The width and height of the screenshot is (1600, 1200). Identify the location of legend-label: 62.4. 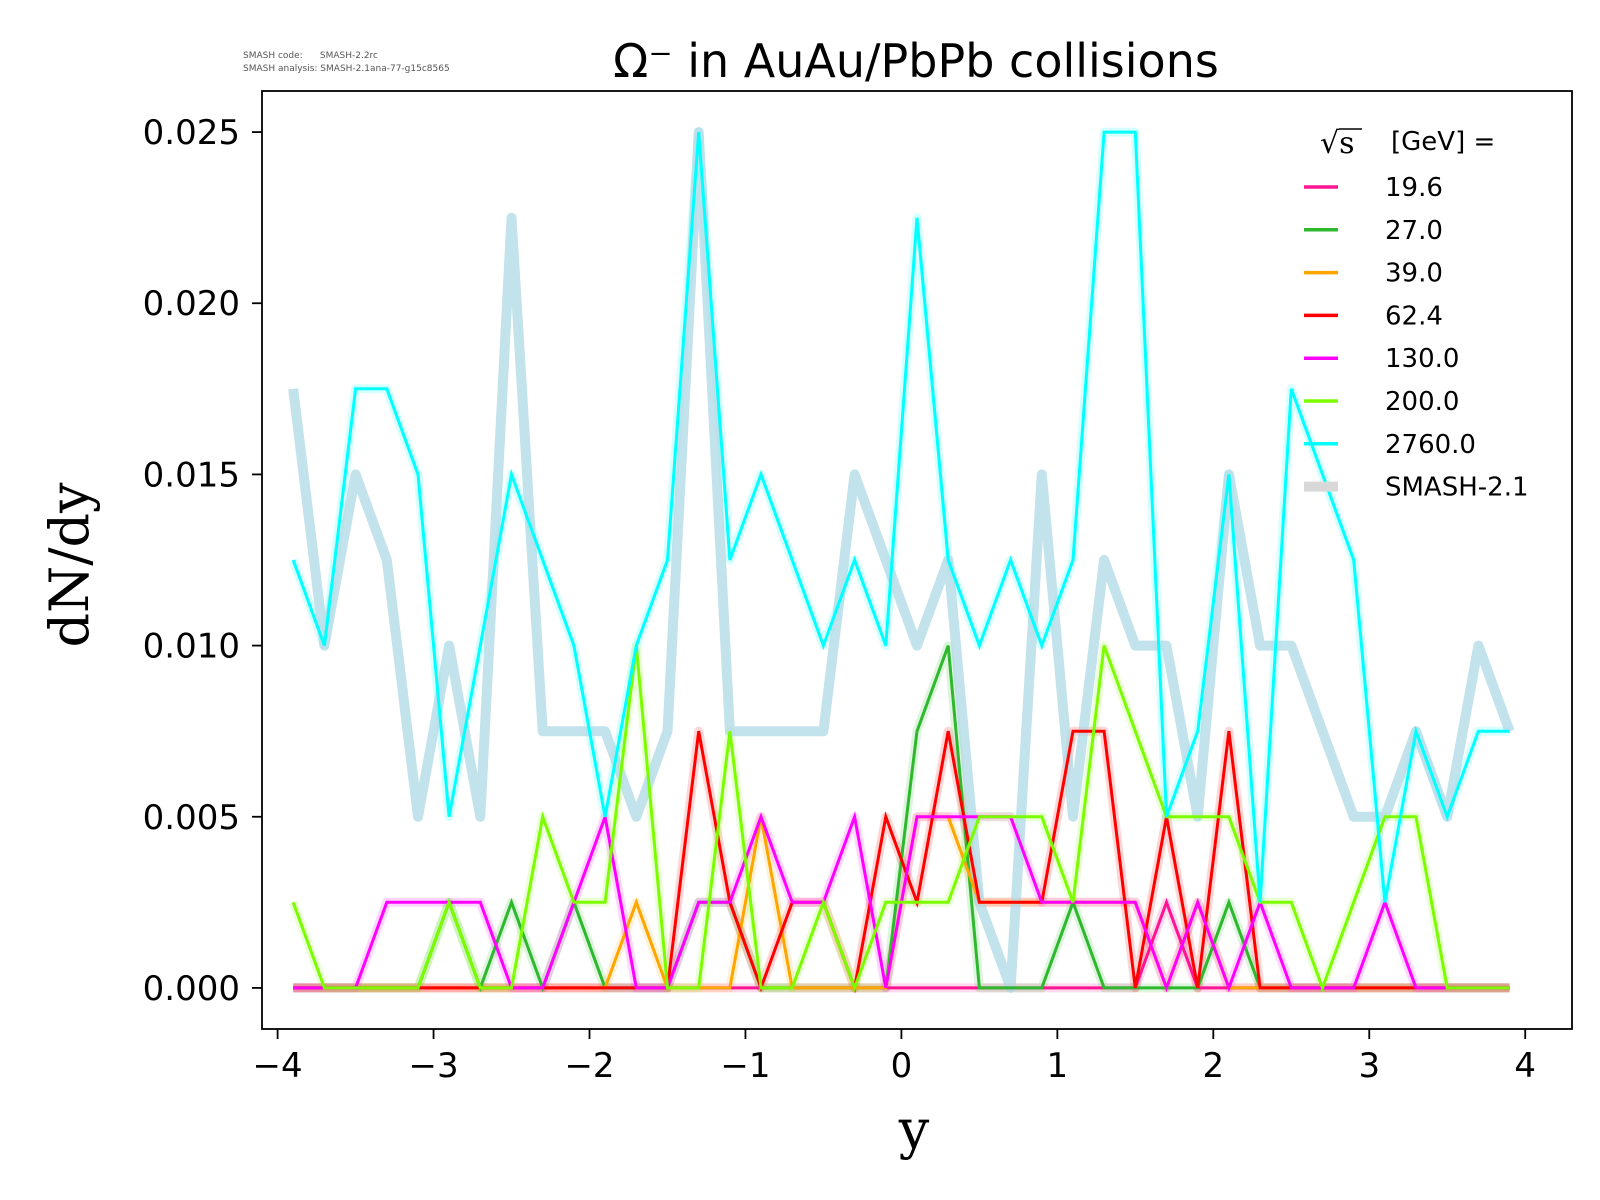
(1414, 316).